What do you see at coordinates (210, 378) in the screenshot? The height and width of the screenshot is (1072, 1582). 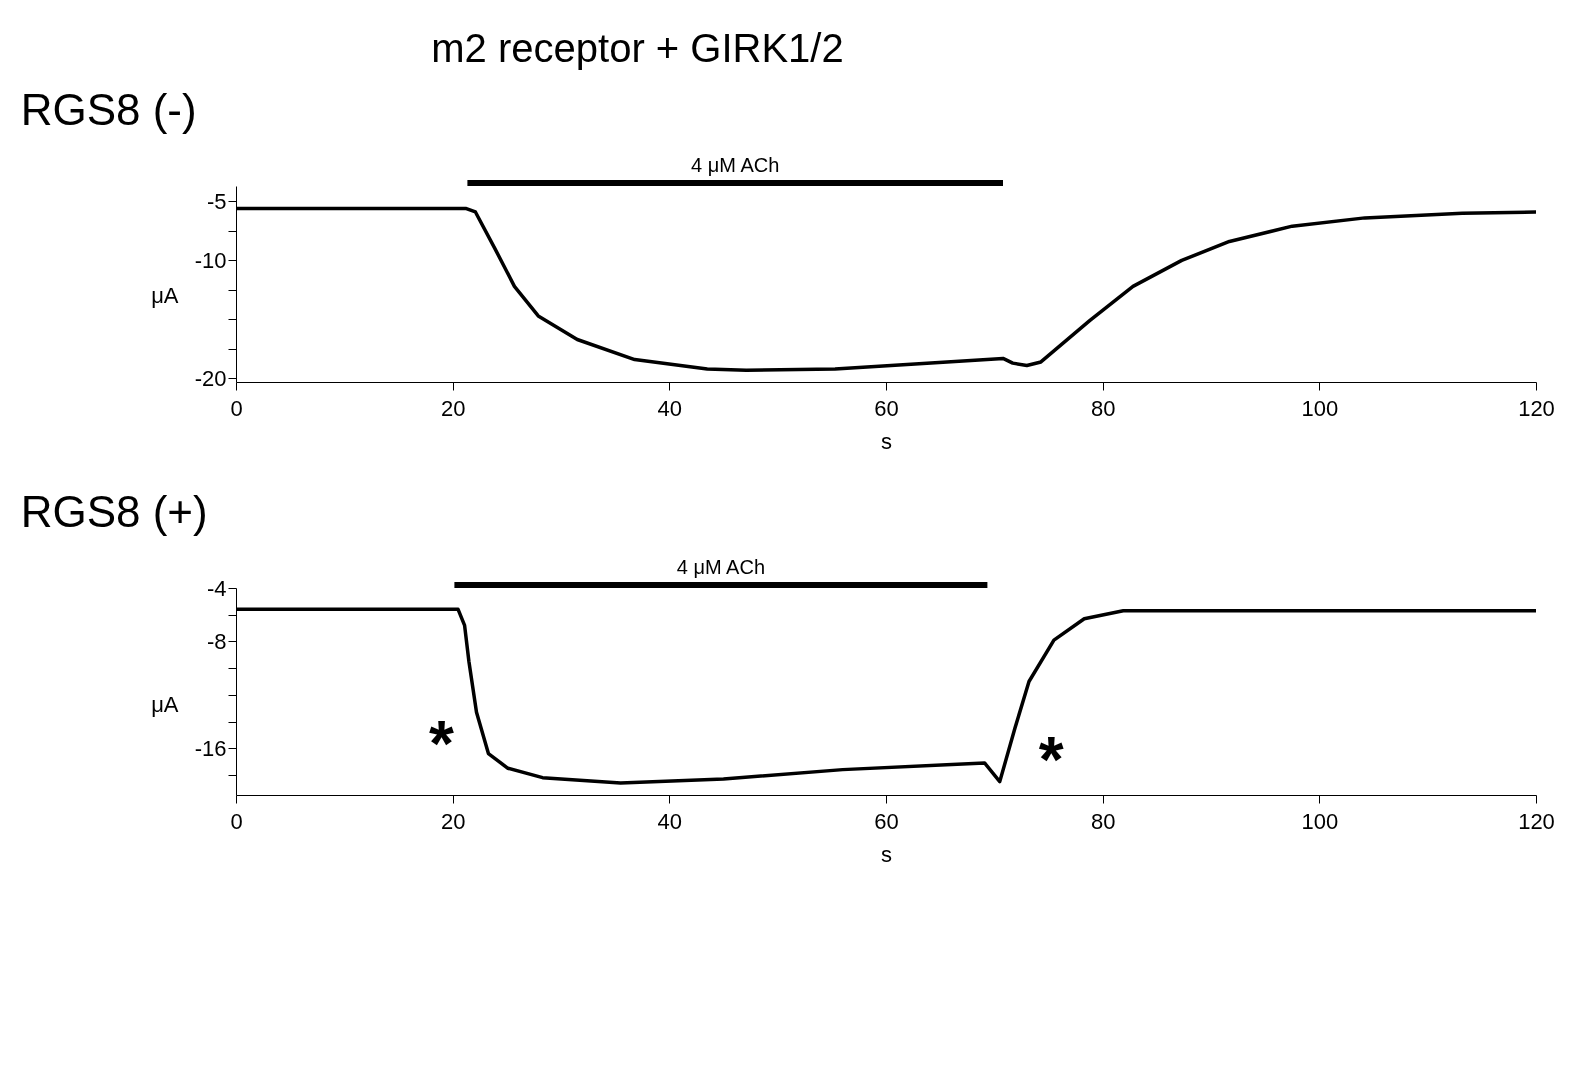 I see `y-tick-label: -20` at bounding box center [210, 378].